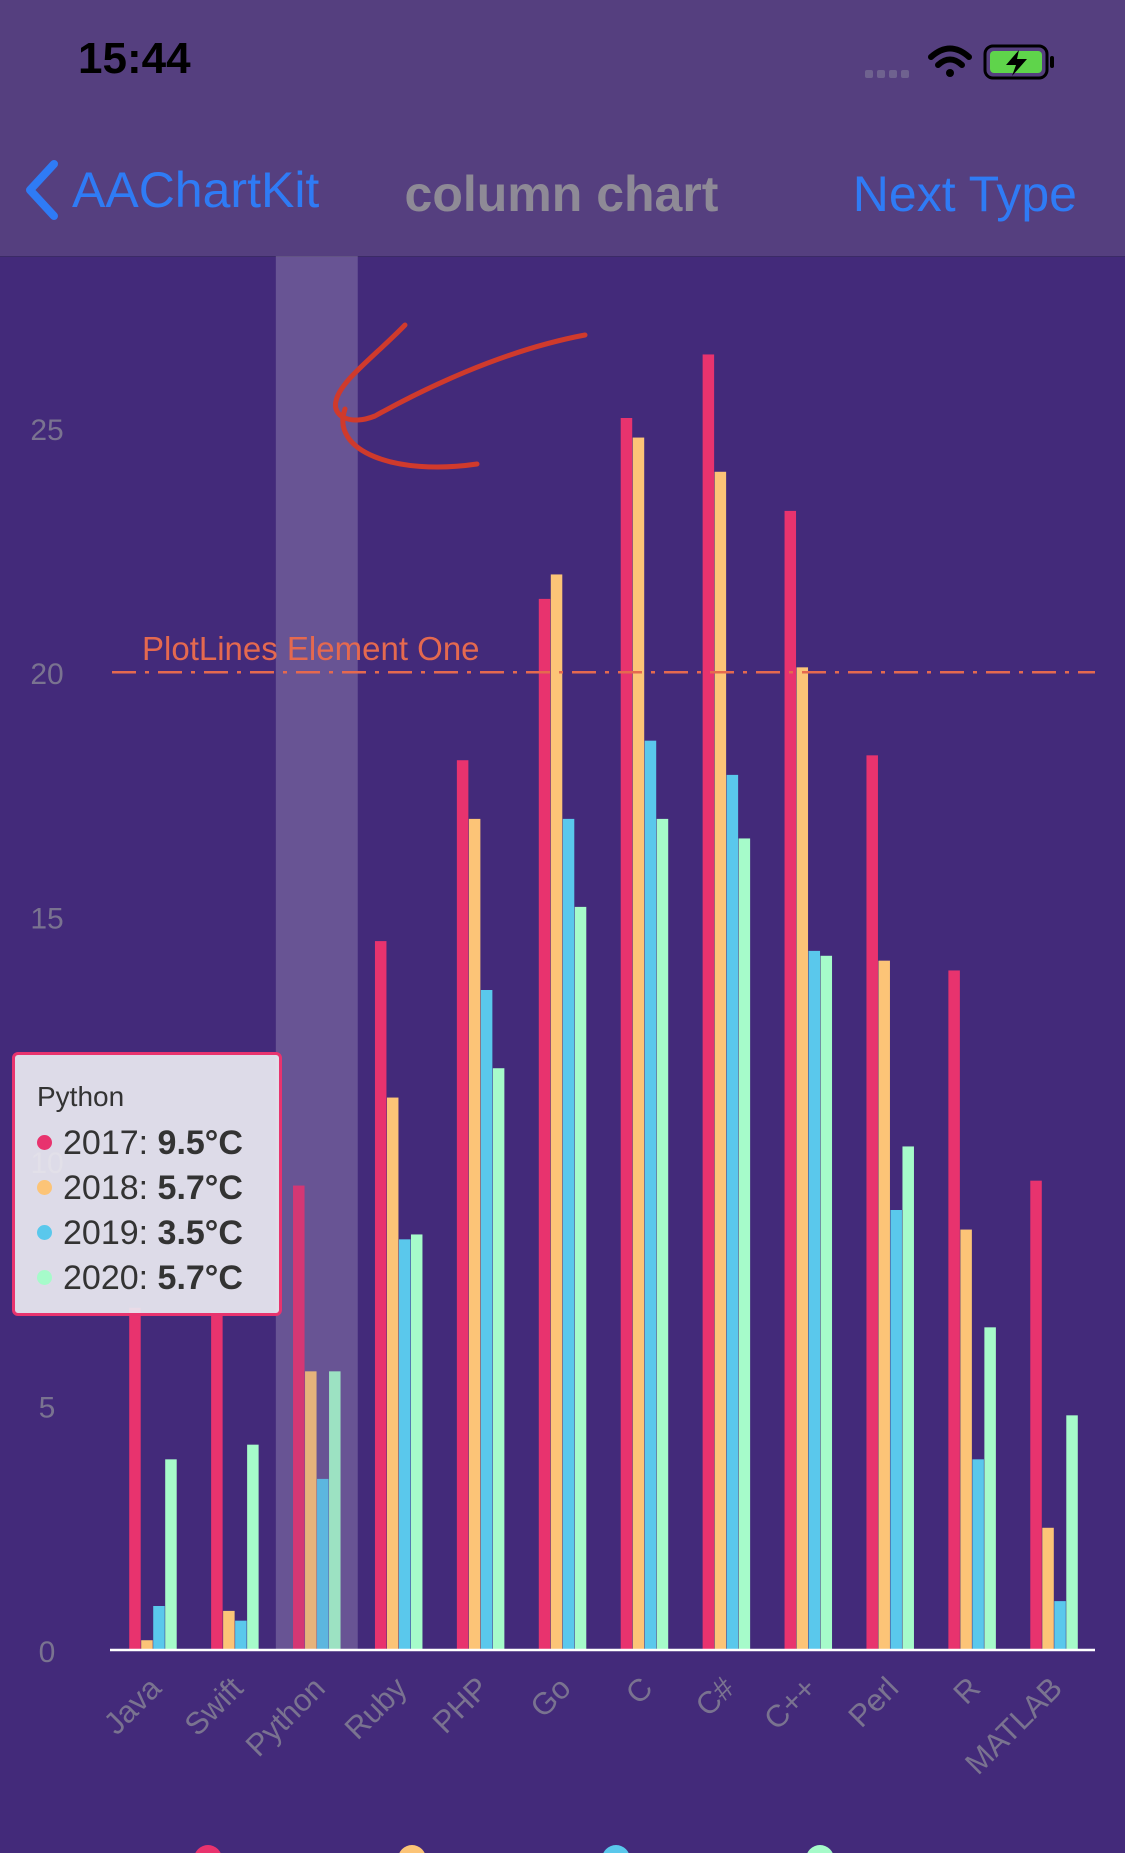  What do you see at coordinates (46, 1041) in the screenshot?
I see `y-axis-labels: 0510152025` at bounding box center [46, 1041].